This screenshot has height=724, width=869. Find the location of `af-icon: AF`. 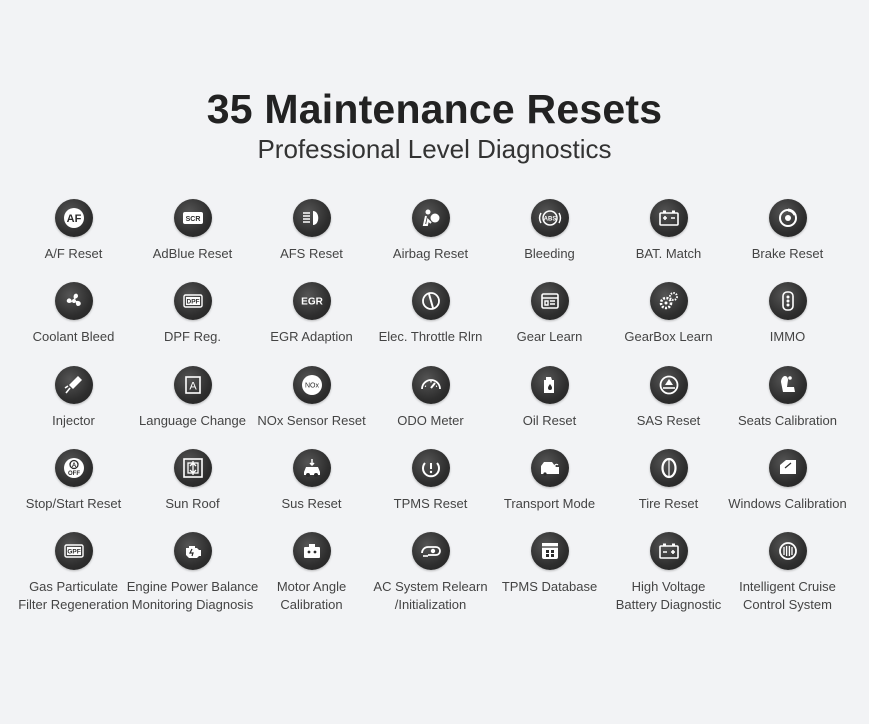

af-icon: AF is located at coordinates (73, 218).